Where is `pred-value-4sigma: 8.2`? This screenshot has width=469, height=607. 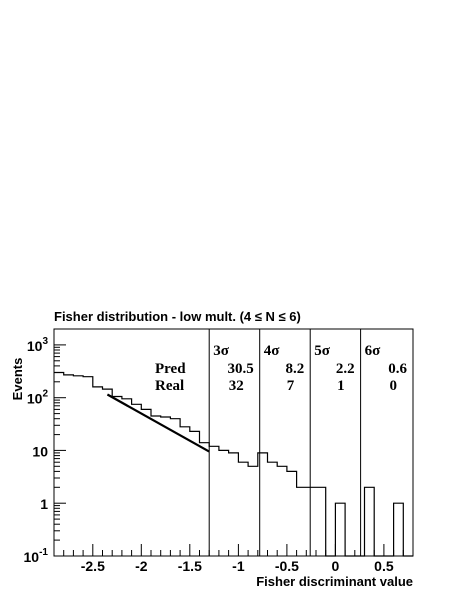
pred-value-4sigma: 8.2 is located at coordinates (294, 369).